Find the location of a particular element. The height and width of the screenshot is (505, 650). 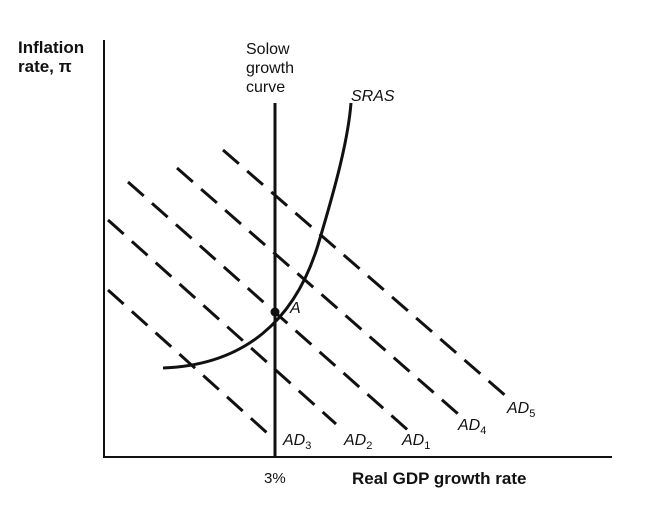

y-axis-title-line1: Inflation is located at coordinates (51, 47).